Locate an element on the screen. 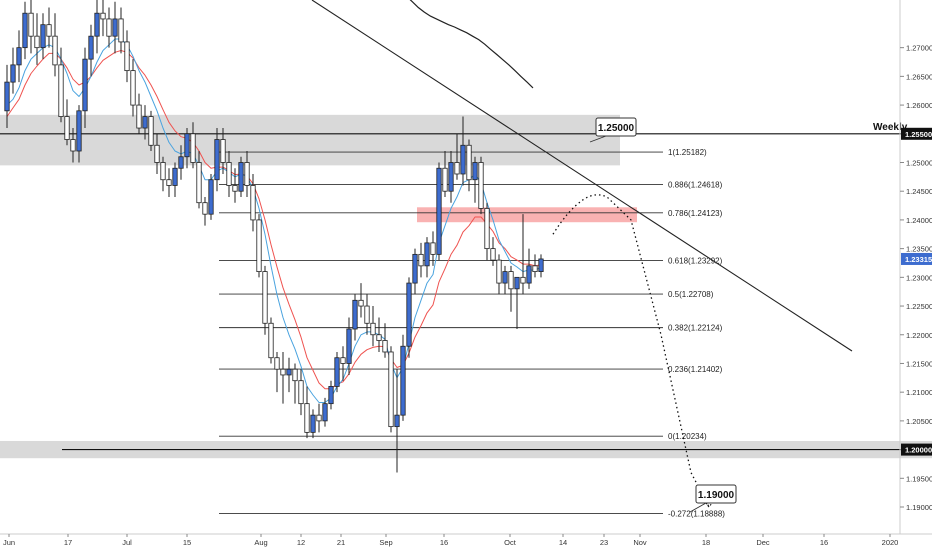  fib-ratio: -0.272 is located at coordinates (679, 513).